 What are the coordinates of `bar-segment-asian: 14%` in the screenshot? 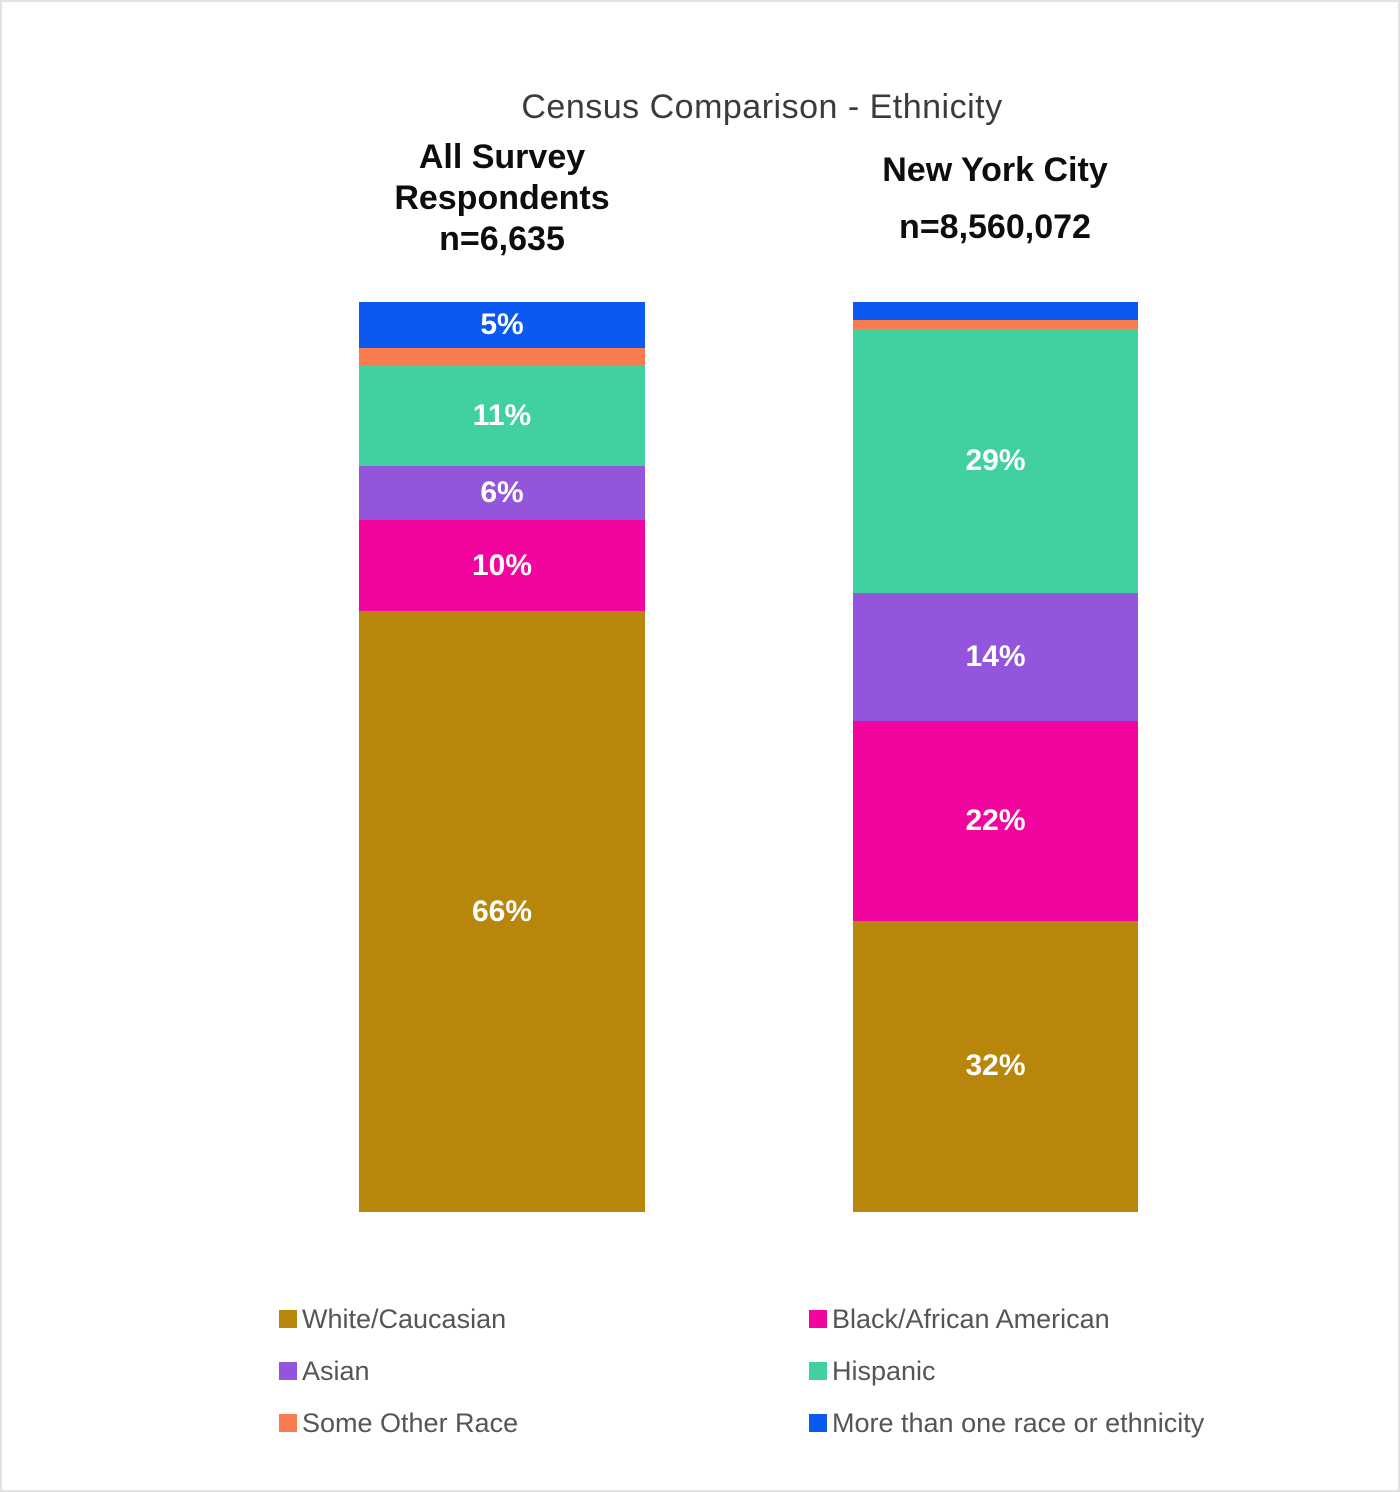 It's located at (995, 657).